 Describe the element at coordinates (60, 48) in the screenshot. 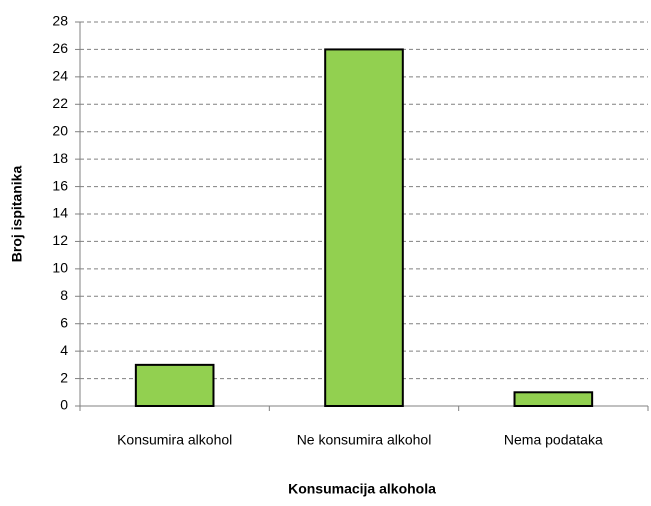

I see `y-tick-label: 26` at that location.